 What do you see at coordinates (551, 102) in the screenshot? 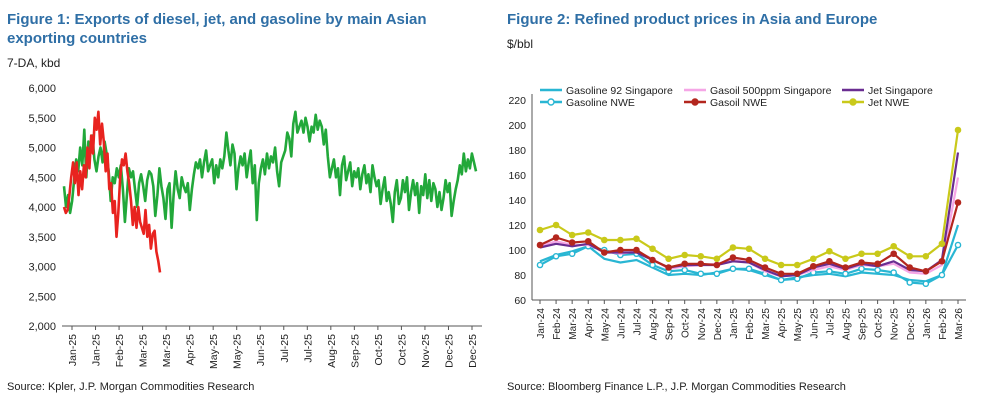
I see `legend-marker` at bounding box center [551, 102].